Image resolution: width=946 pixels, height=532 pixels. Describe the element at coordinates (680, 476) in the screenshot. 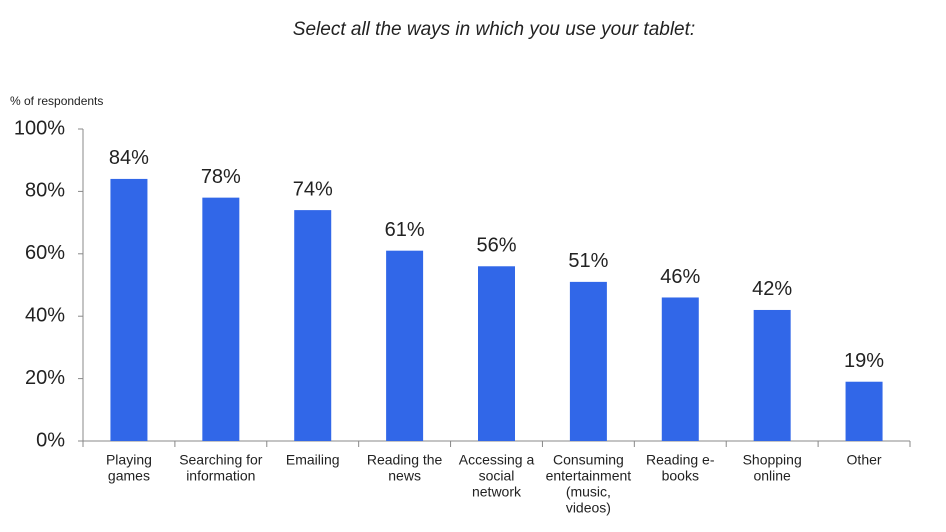

I see `x-tick-label: books` at that location.